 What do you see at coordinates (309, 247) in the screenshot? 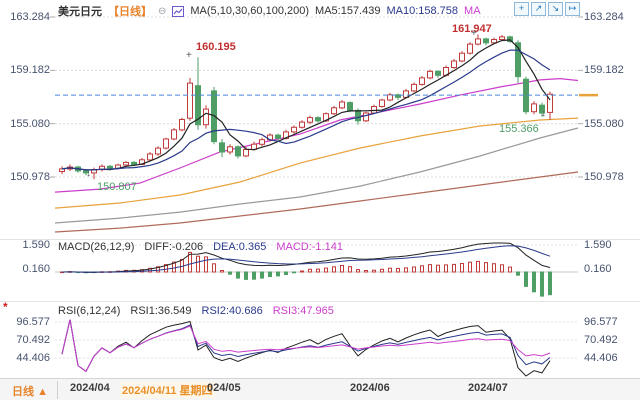
I see `macd-macd-value: MACD:-1.141` at bounding box center [309, 247].